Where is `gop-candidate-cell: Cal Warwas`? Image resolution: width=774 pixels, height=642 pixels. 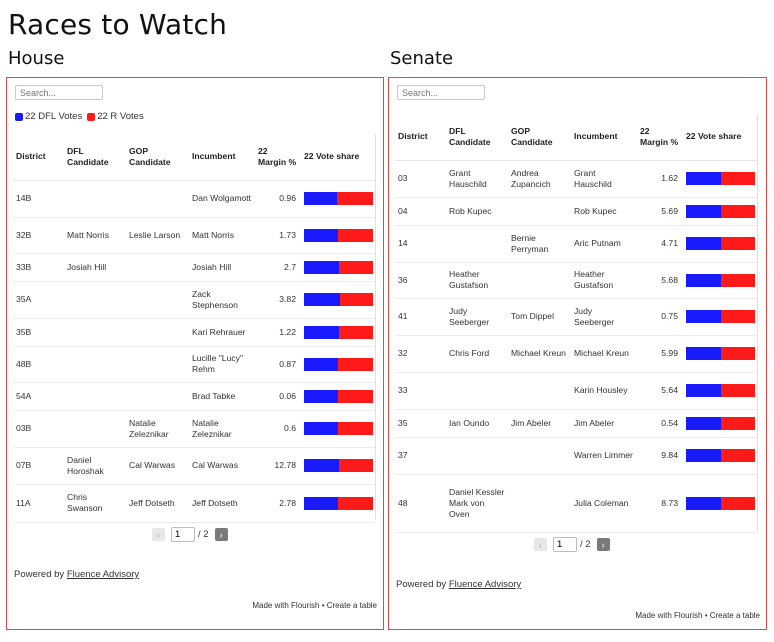 gop-candidate-cell: Cal Warwas is located at coordinates (157, 466).